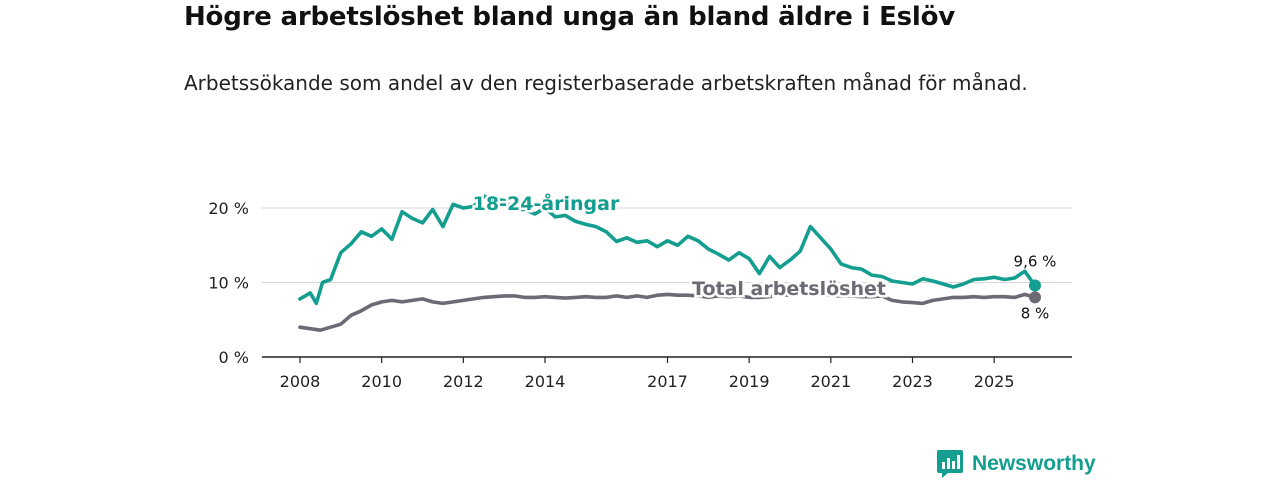  I want to click on x-tick-label: 2025, so click(994, 381).